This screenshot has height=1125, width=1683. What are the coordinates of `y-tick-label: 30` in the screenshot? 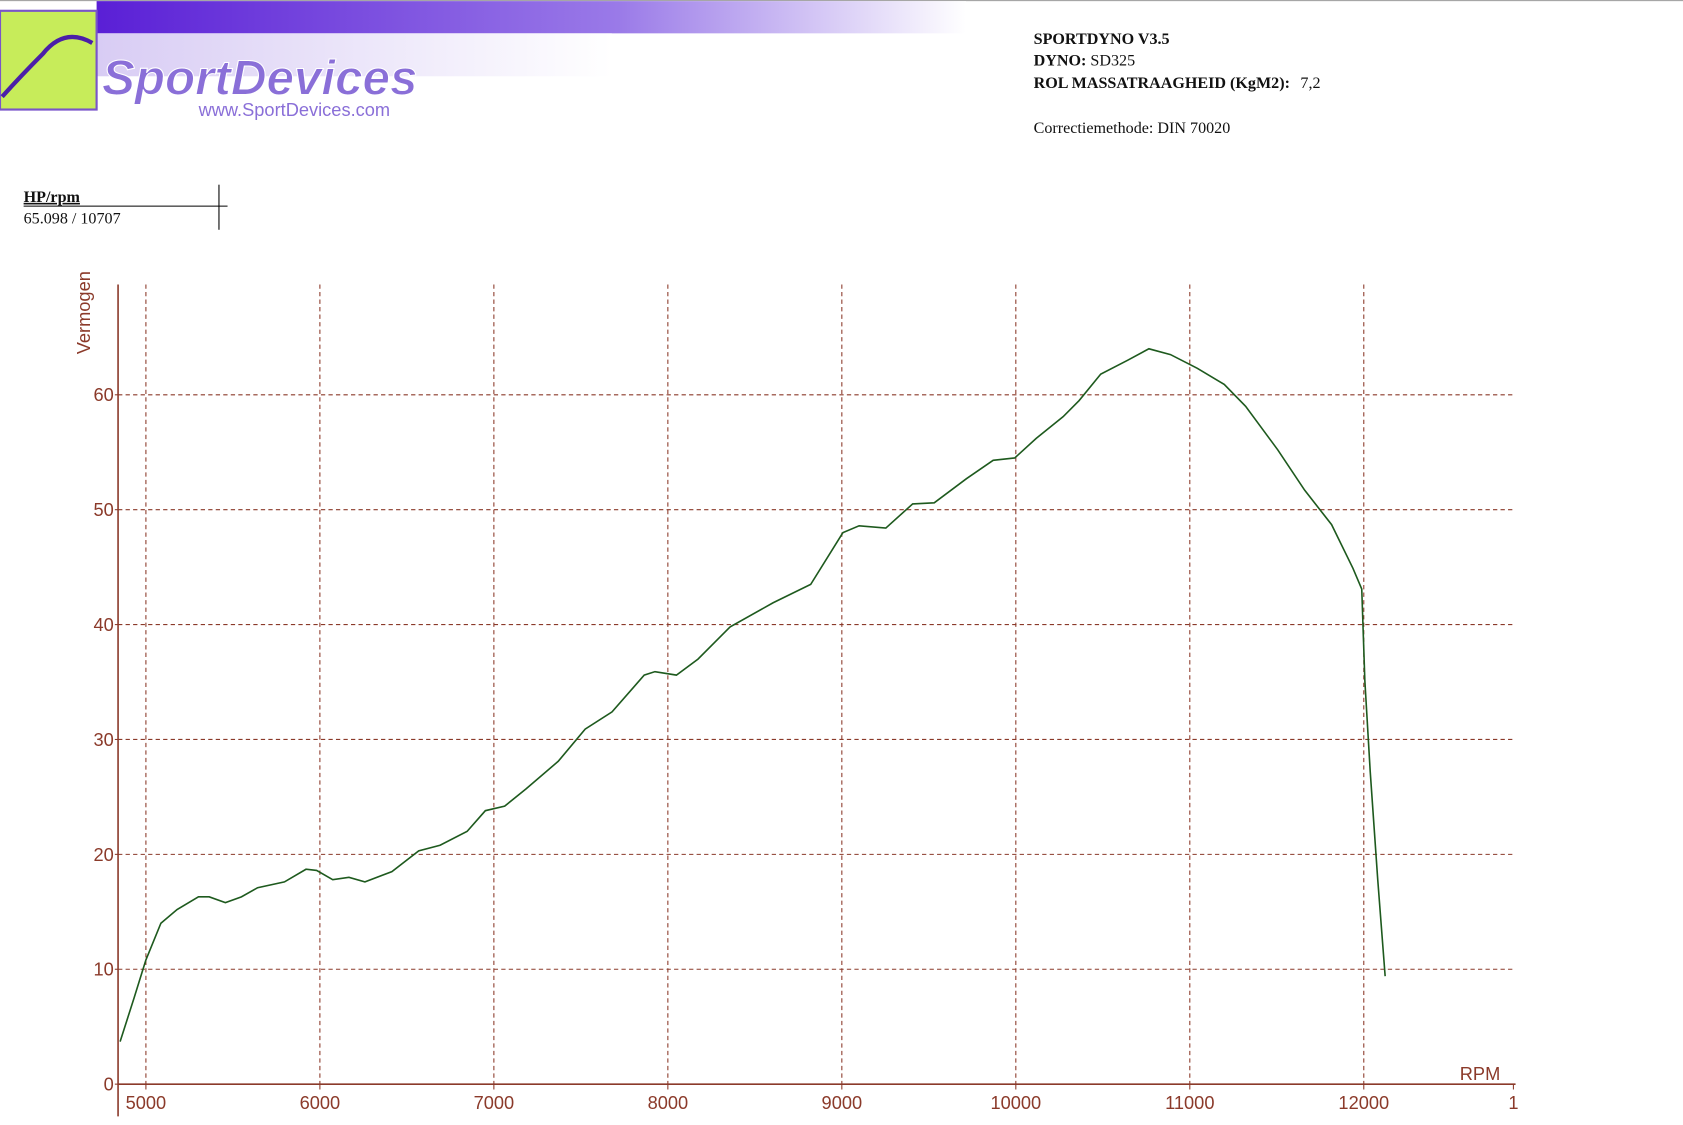 It's located at (103, 739).